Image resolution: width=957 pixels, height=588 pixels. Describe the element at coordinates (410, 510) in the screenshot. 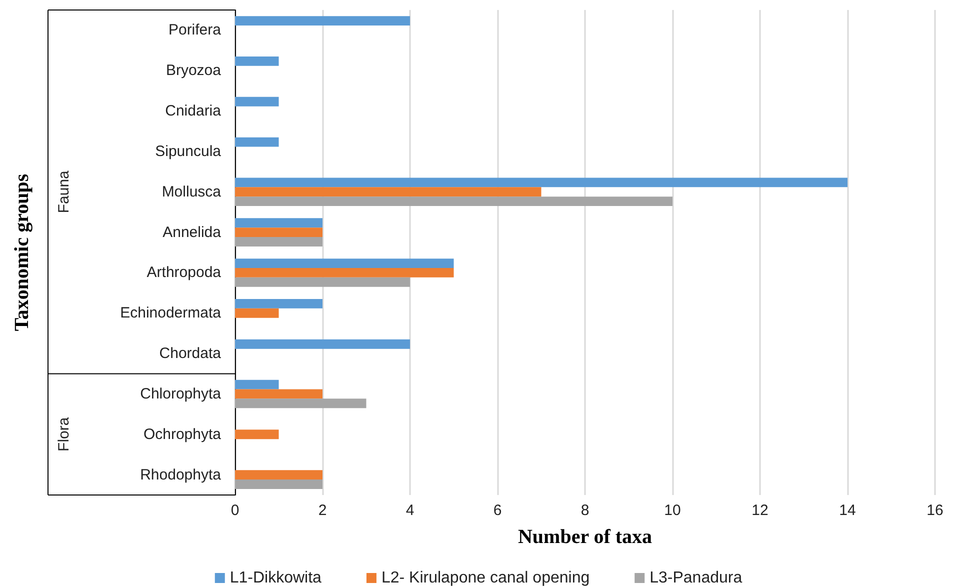

I see `x-tick-label: 4` at that location.